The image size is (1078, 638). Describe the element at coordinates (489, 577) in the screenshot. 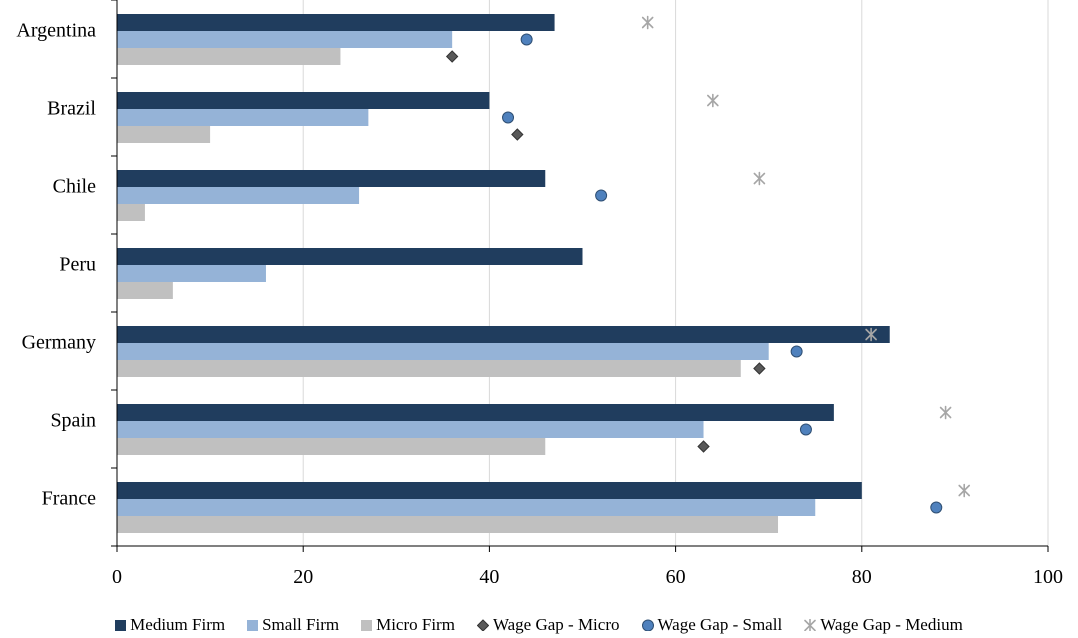

I see `x-tick-label: 40` at that location.